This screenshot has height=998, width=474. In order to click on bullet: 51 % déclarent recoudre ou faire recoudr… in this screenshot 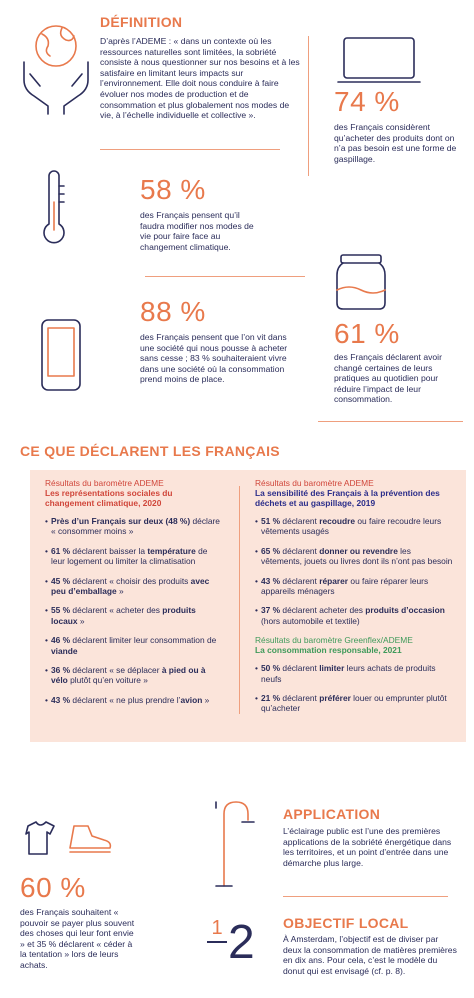, I will do `click(354, 526)`.